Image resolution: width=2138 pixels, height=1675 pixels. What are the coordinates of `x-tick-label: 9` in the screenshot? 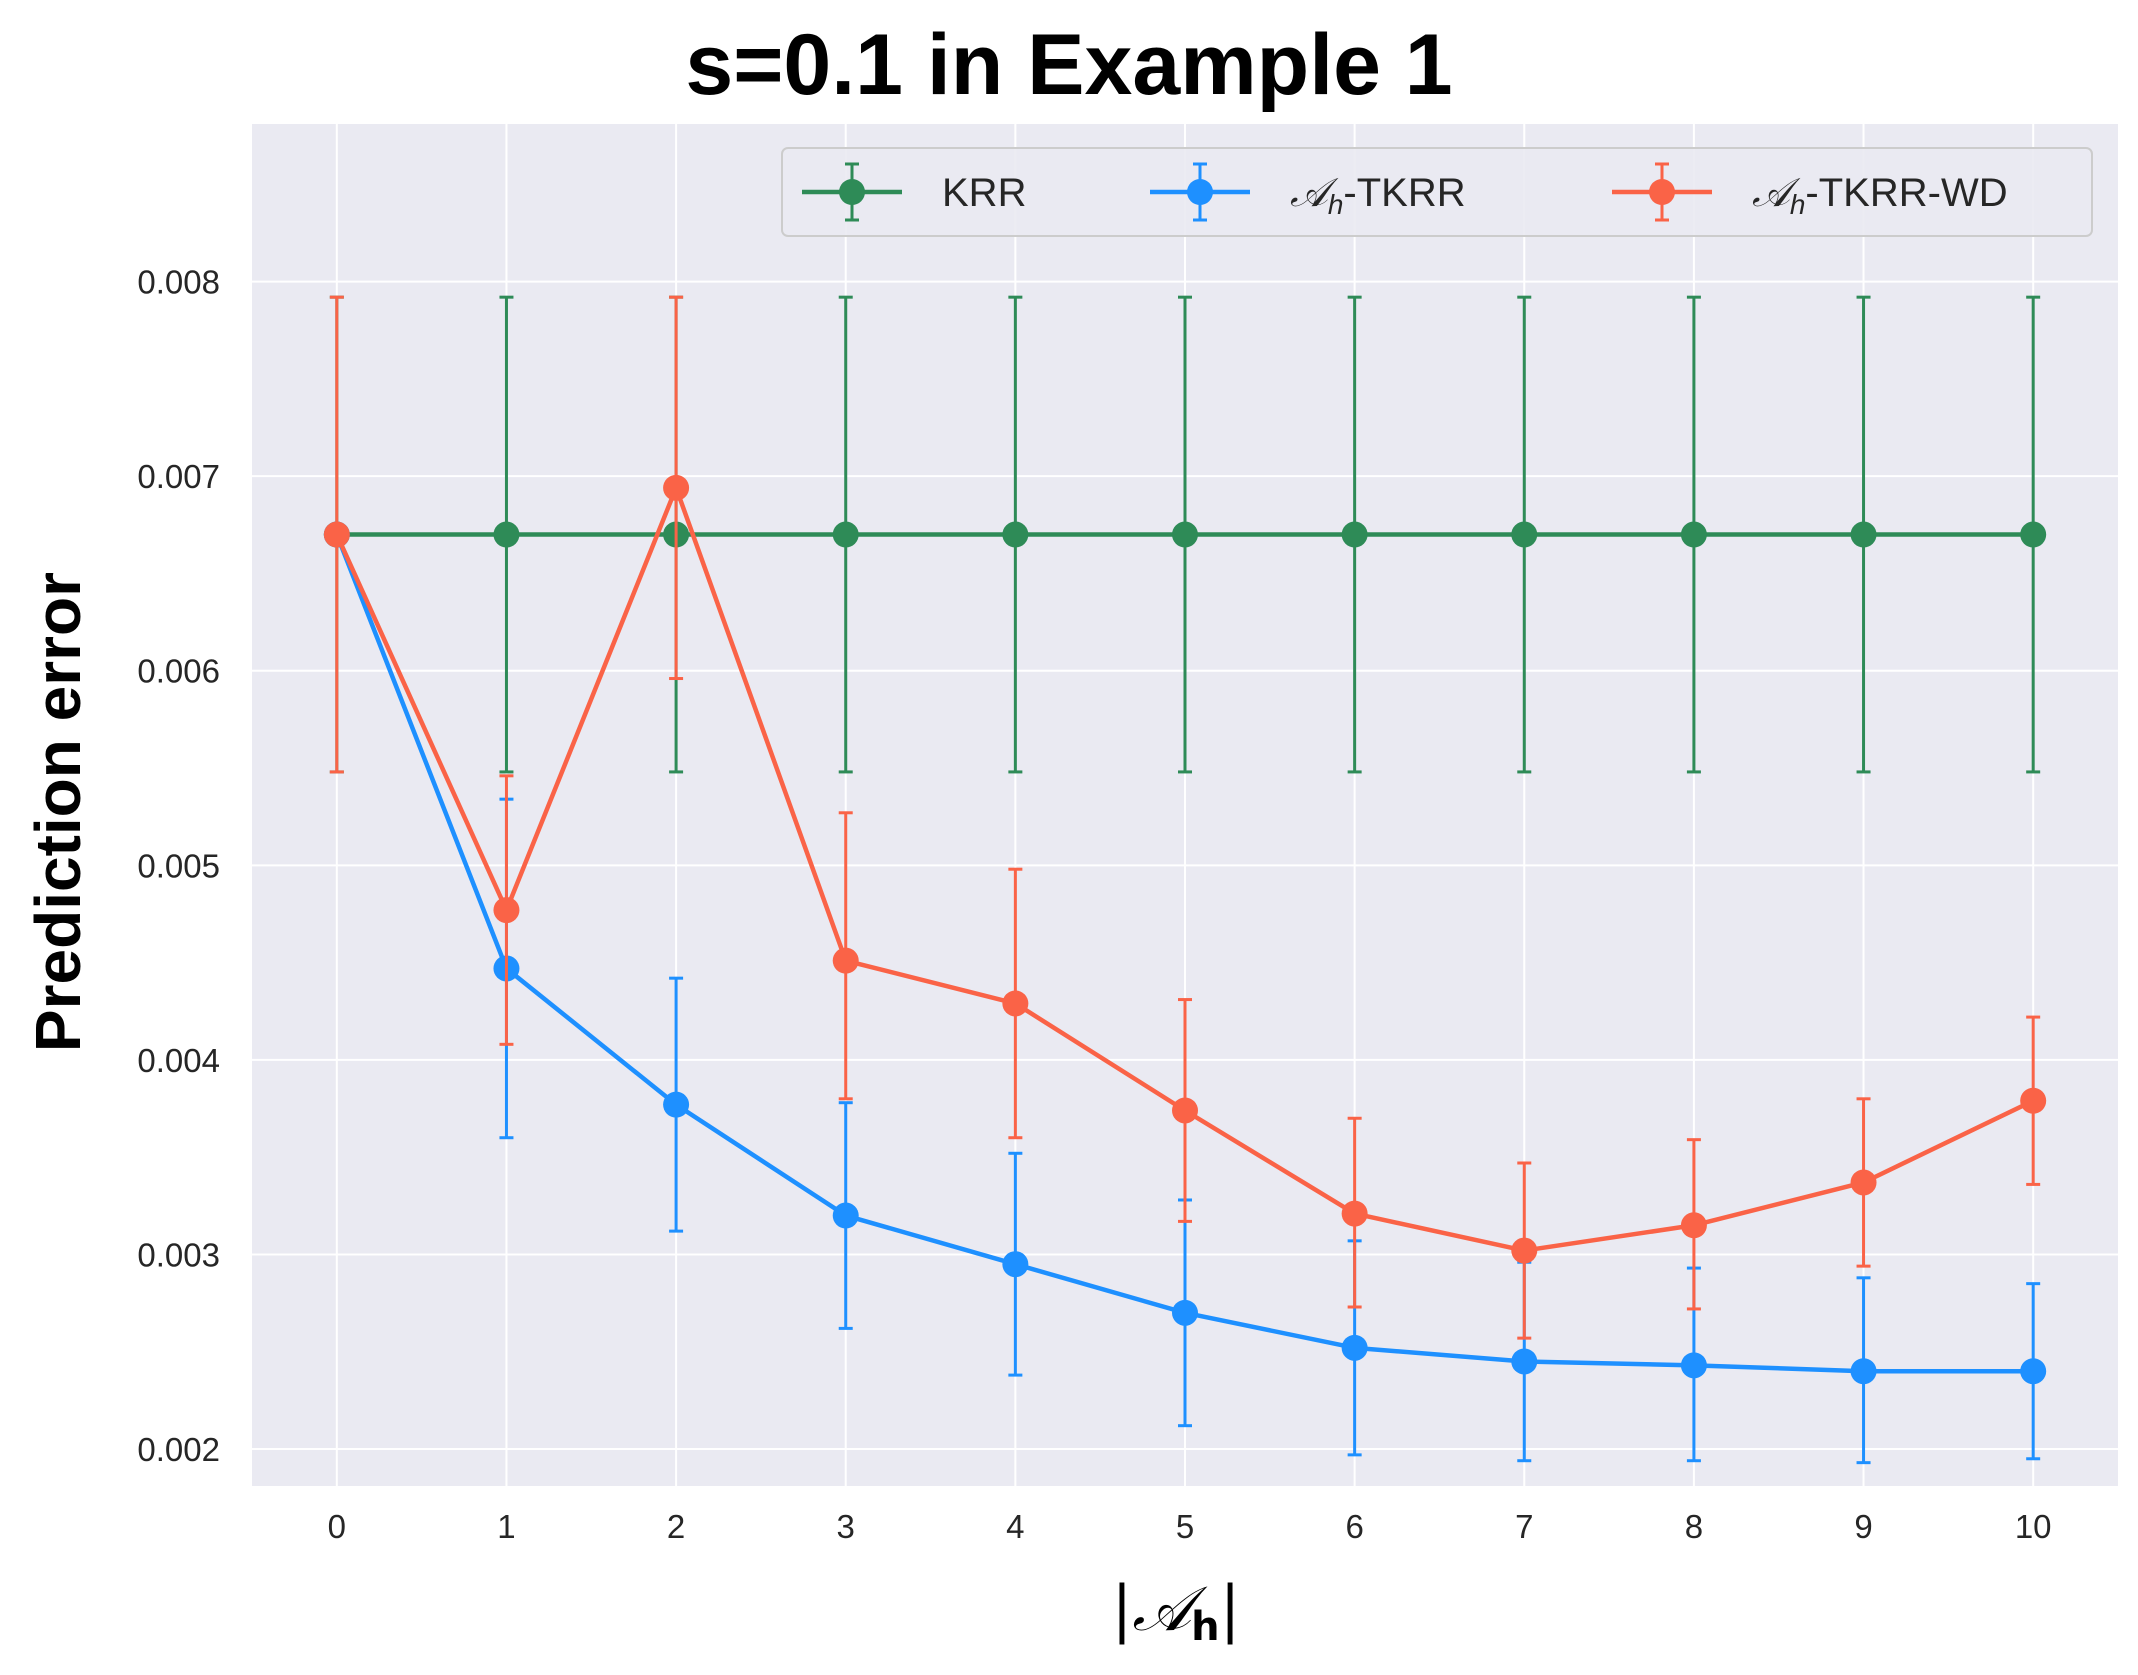 It's located at (1863, 1526).